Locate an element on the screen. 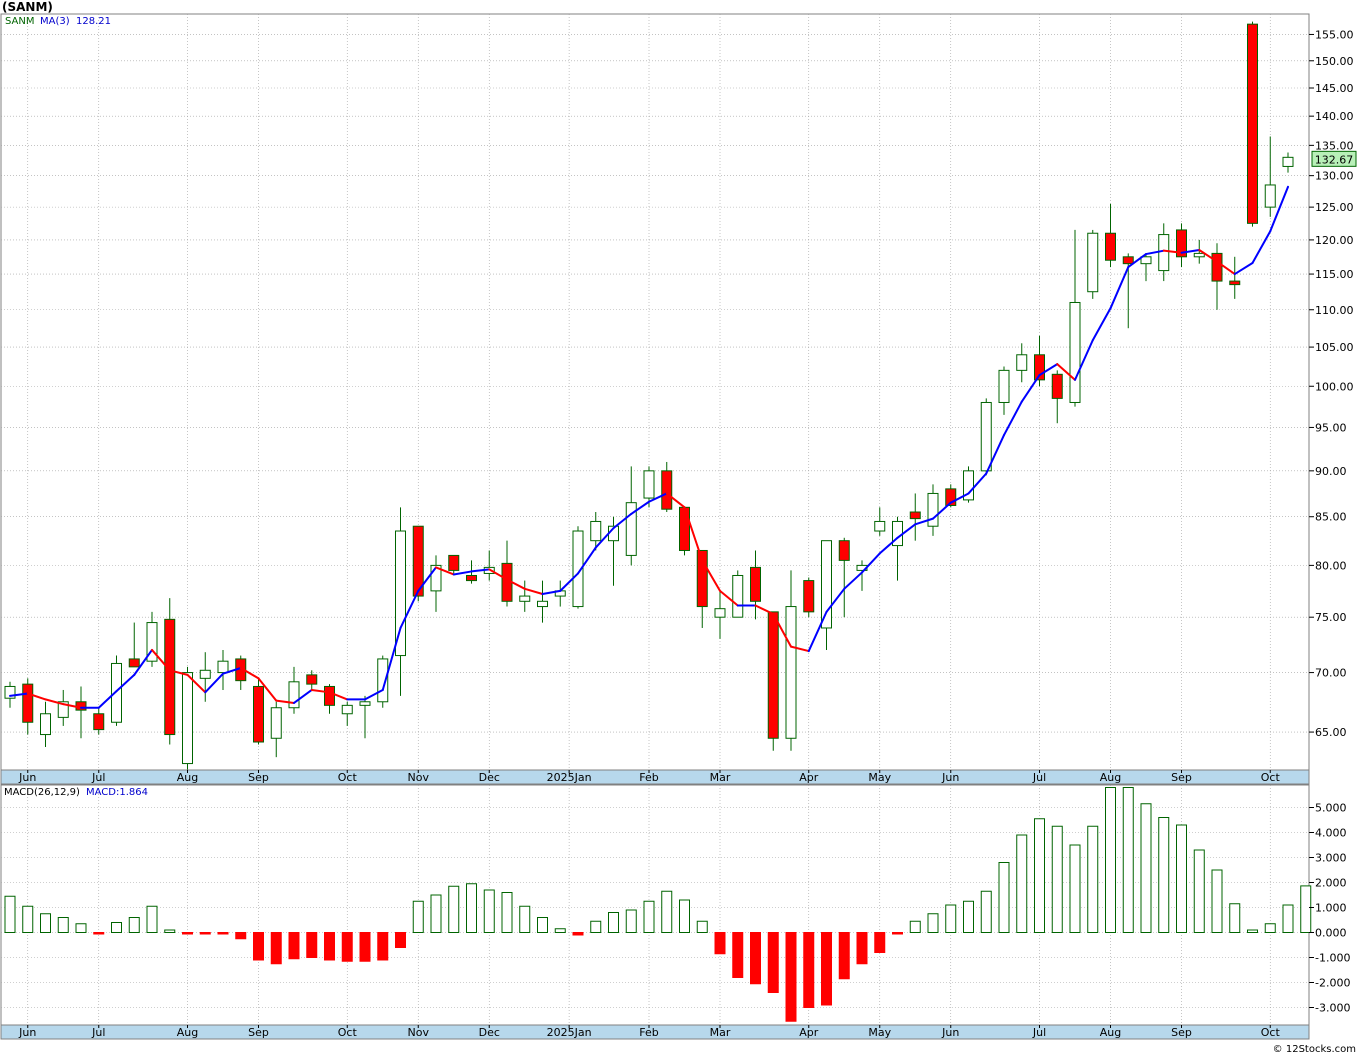 This screenshot has width=1360, height=1060. last-price-tag: 132.67 is located at coordinates (1334, 158).